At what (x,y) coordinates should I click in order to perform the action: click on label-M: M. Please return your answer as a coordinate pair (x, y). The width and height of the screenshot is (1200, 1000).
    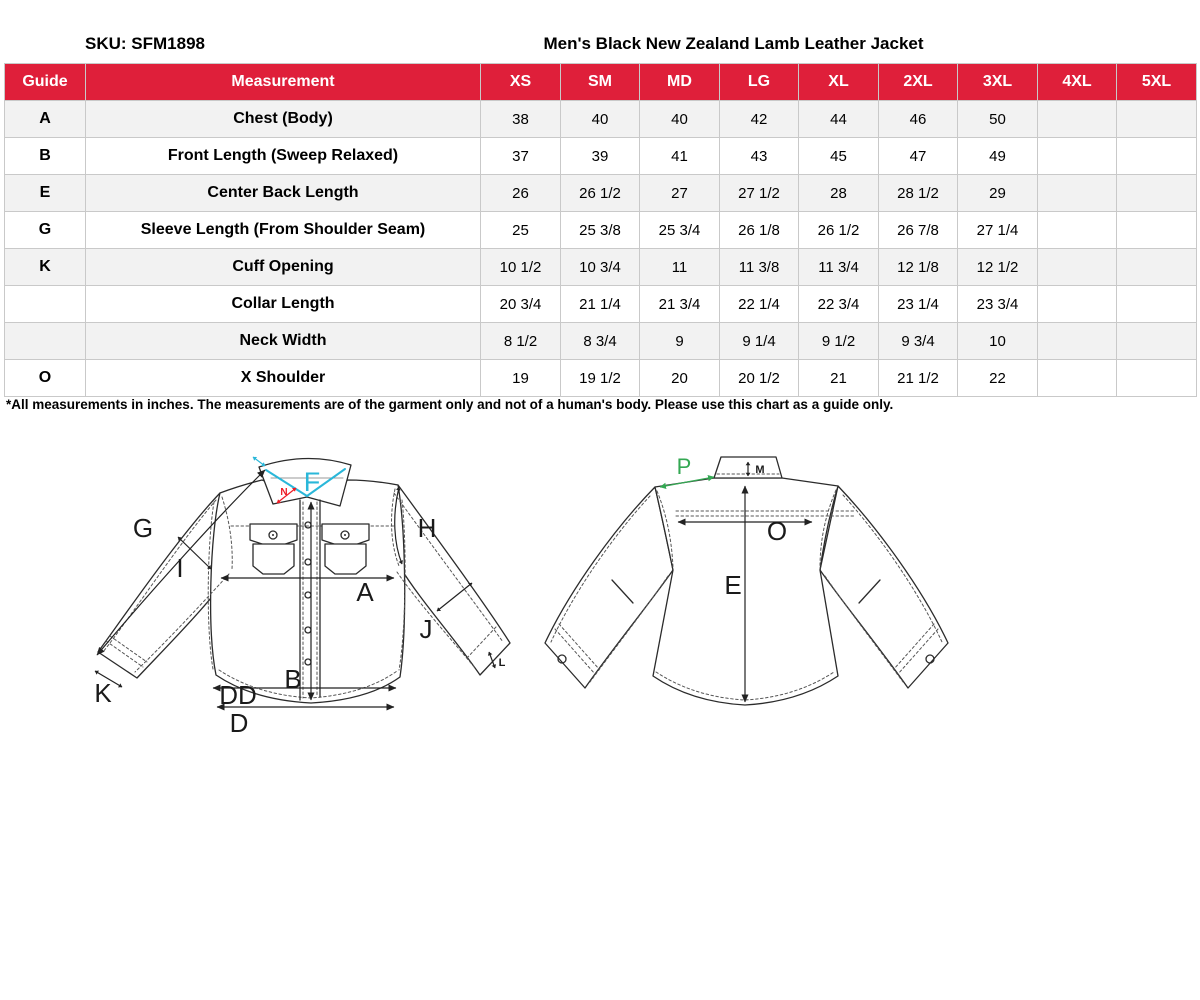
    Looking at the image, I should click on (759, 470).